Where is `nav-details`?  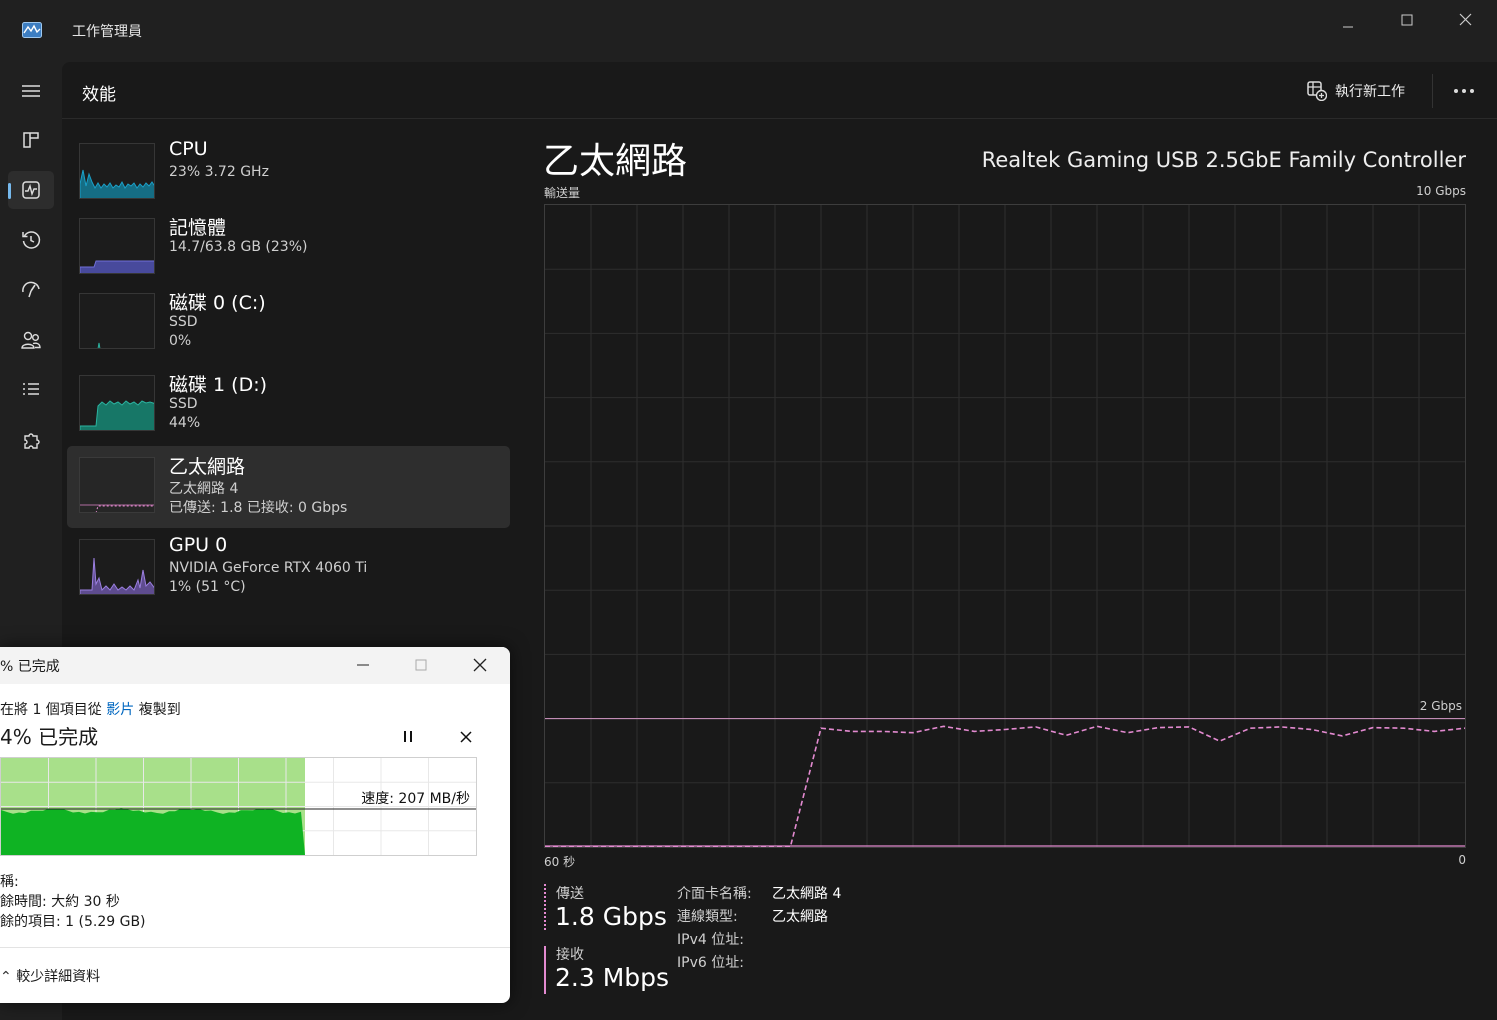
nav-details is located at coordinates (31, 390).